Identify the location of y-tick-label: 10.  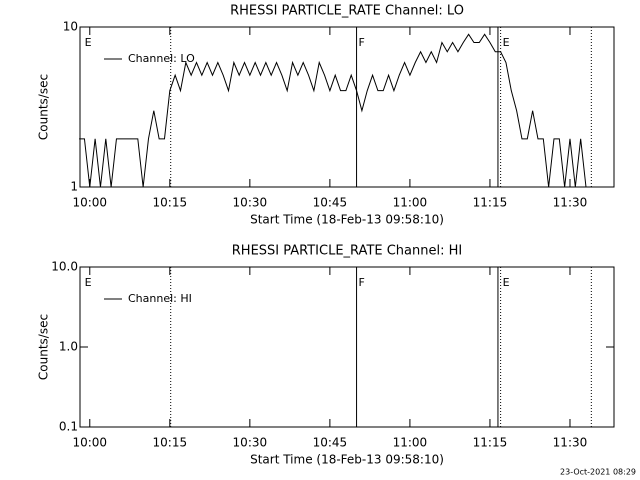
(70, 27).